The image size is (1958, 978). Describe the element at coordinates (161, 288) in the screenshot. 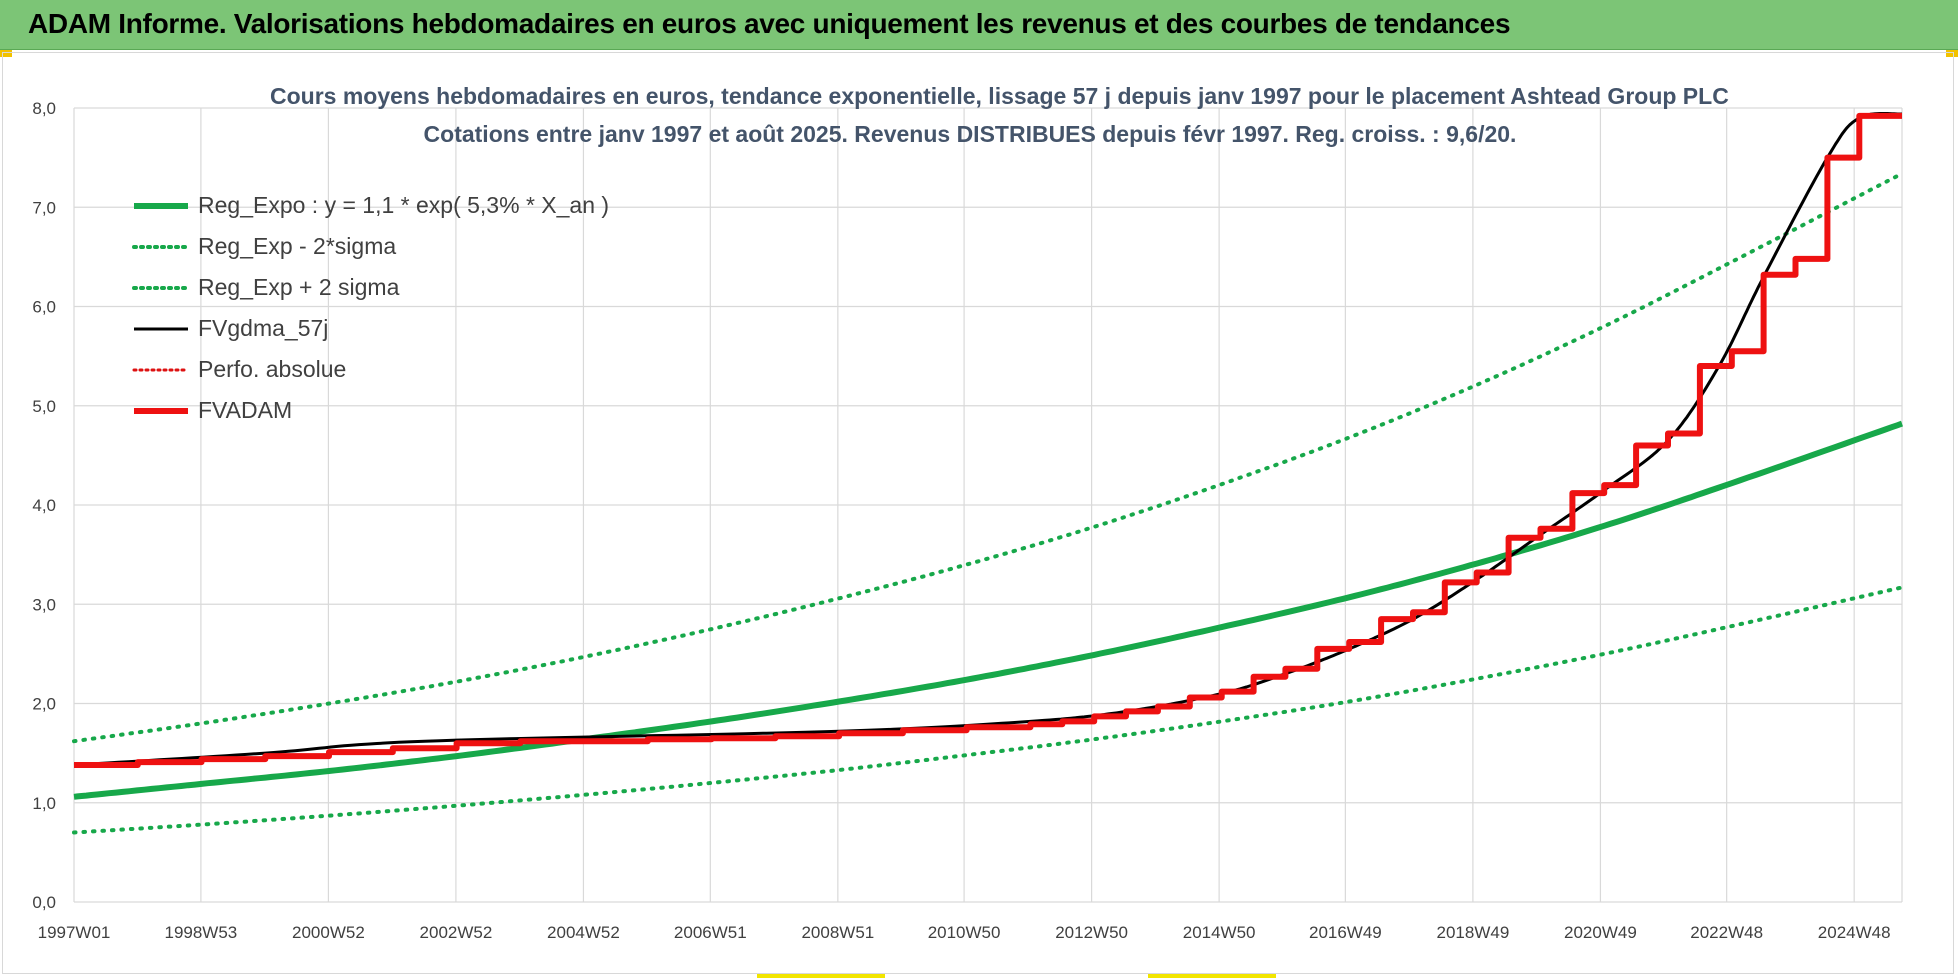

I see `legend-swatch-reg-exp-plus` at that location.